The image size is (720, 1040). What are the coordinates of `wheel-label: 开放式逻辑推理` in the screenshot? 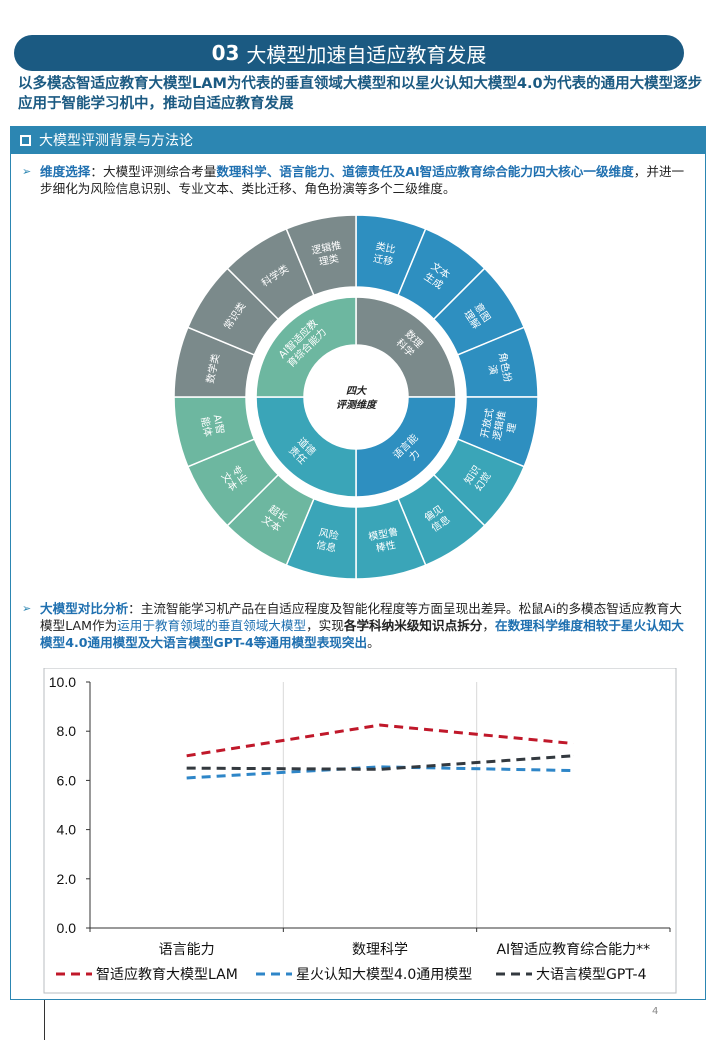 It's located at (499, 425).